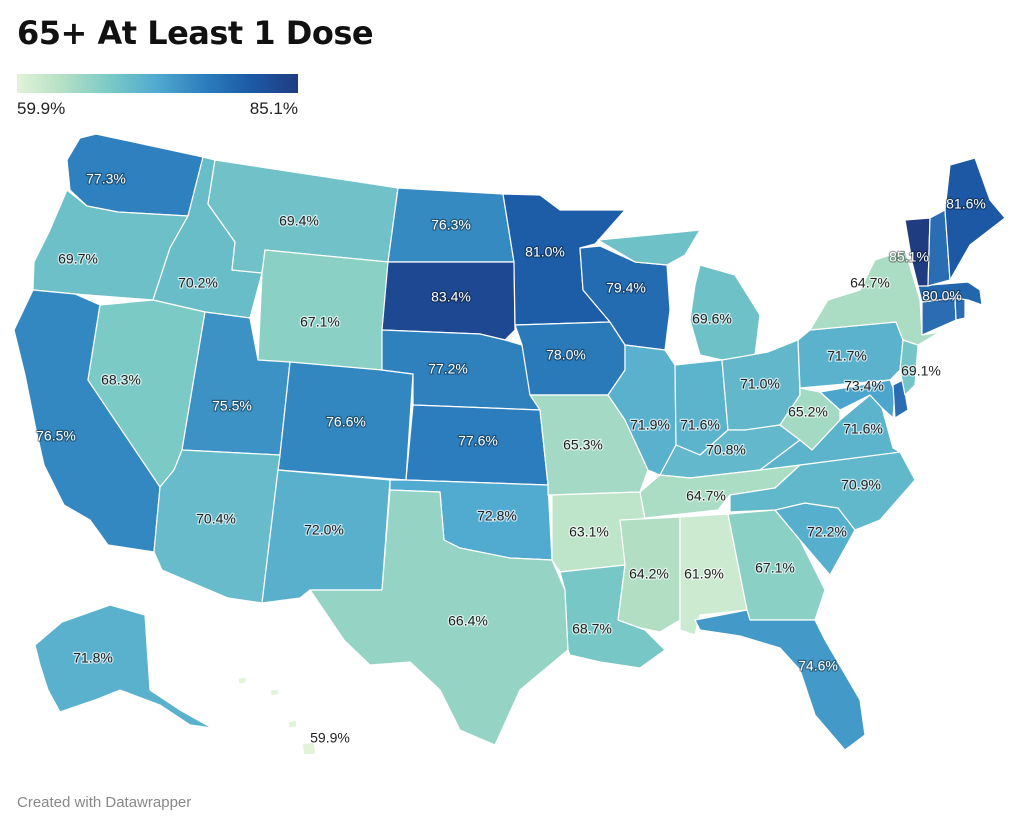  What do you see at coordinates (626, 288) in the screenshot?
I see `state-label-wi: 79.4%` at bounding box center [626, 288].